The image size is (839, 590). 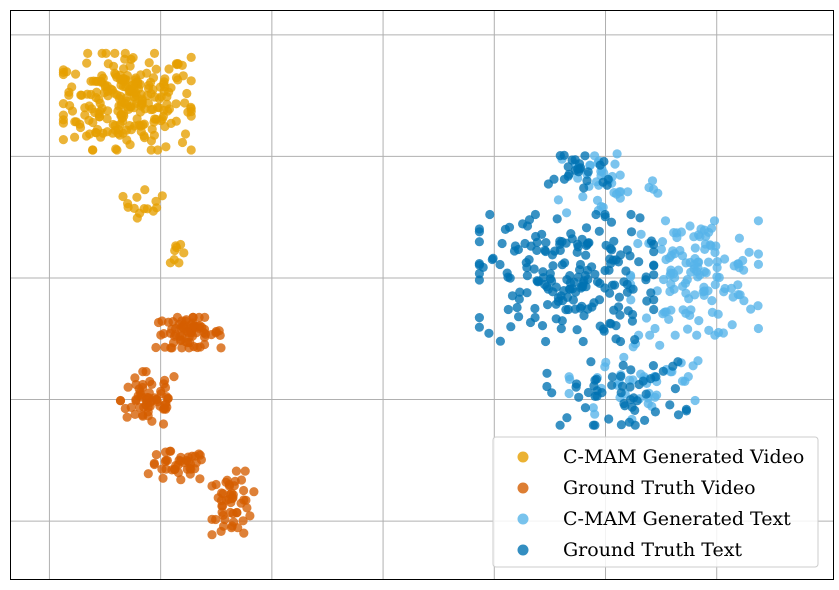 What do you see at coordinates (655, 502) in the screenshot?
I see `legend-box` at bounding box center [655, 502].